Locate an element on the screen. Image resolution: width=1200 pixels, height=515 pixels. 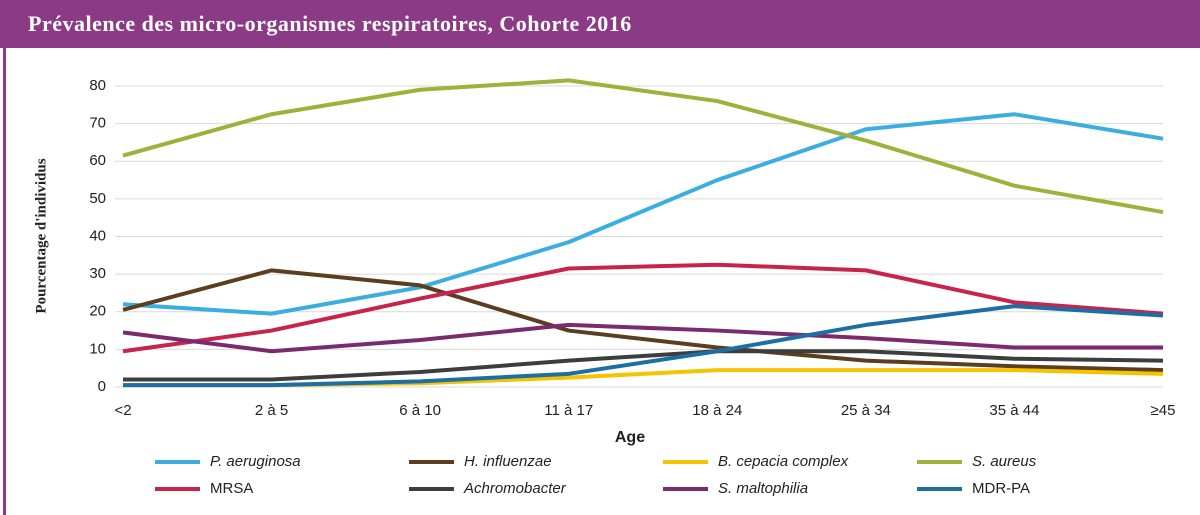
legend-label: Achromobacter is located at coordinates (515, 488).